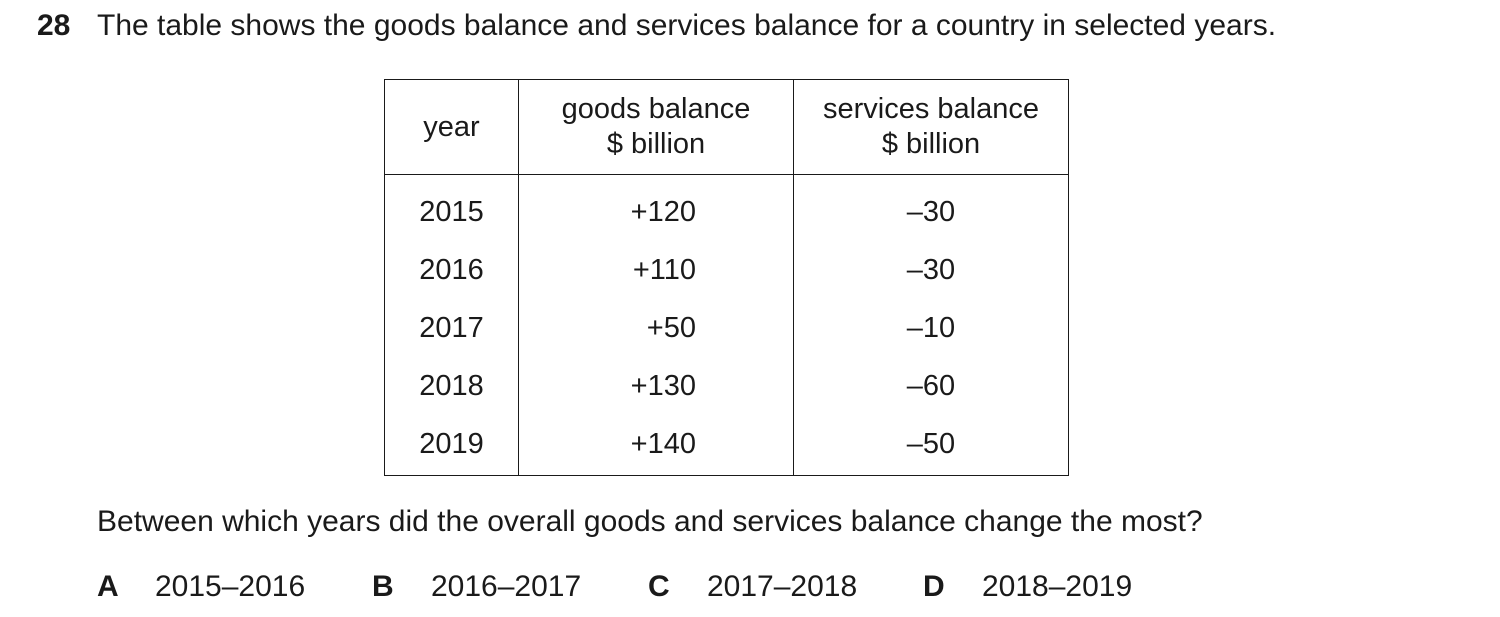 This screenshot has width=1500, height=617. I want to click on option-c-letter: C, so click(659, 586).